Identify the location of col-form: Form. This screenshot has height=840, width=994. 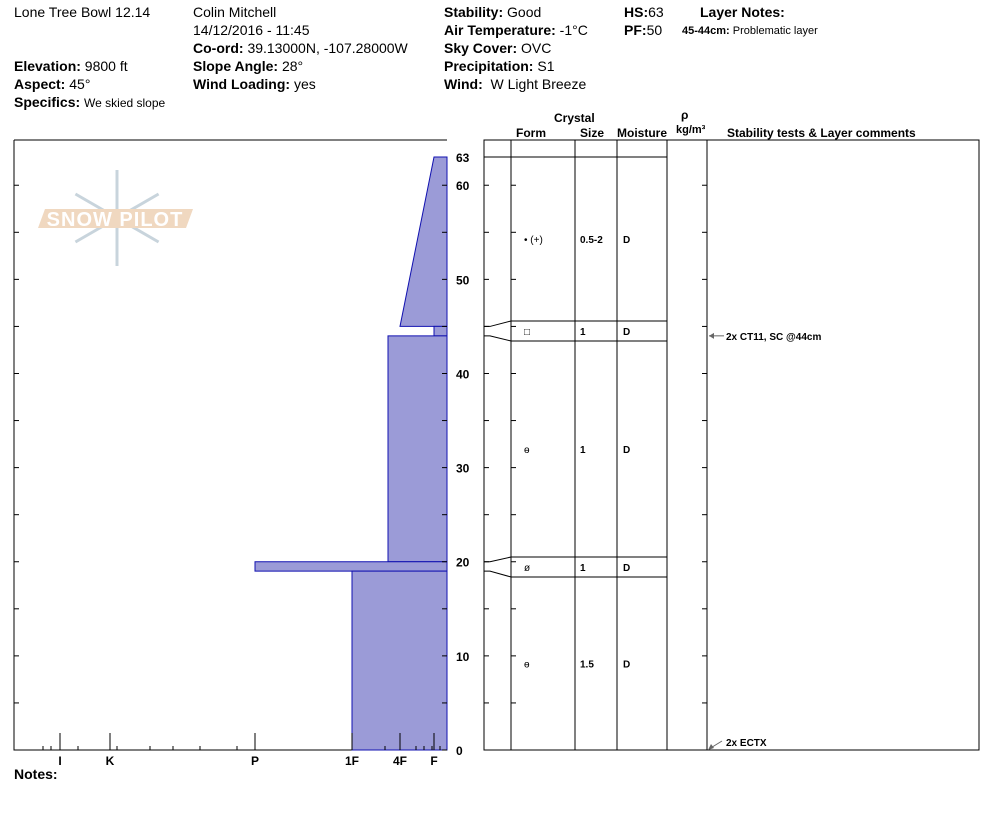
(531, 133).